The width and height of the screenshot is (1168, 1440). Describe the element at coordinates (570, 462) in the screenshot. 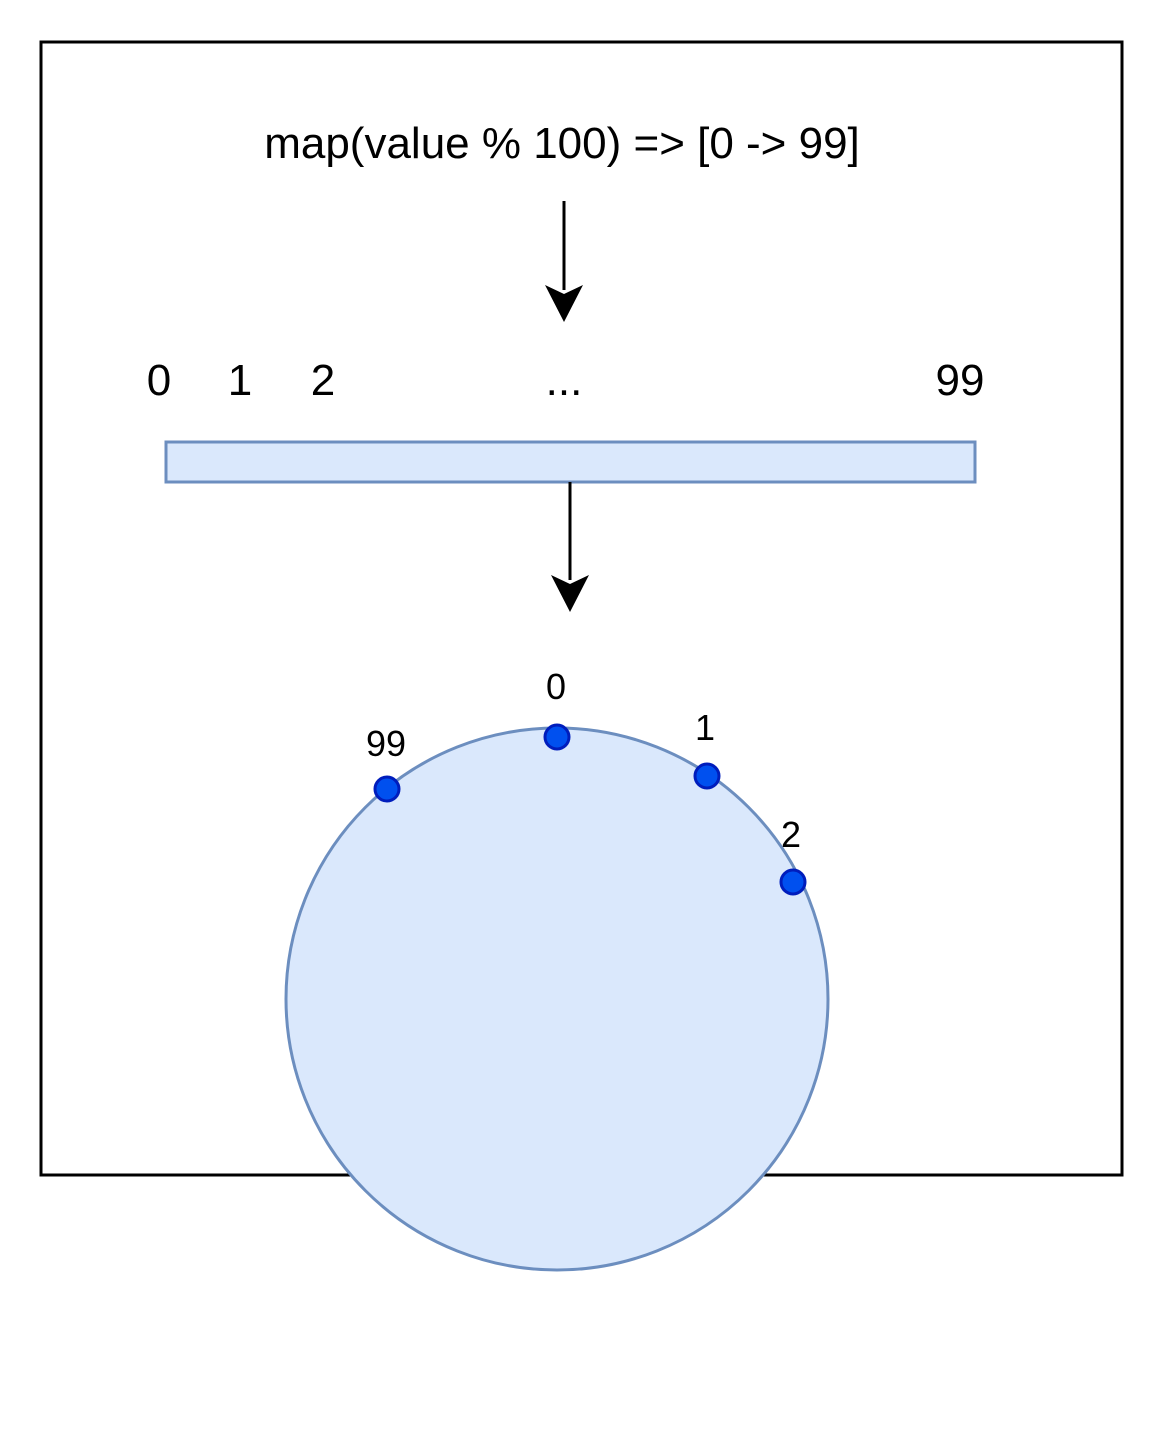

I see `array-bar` at that location.